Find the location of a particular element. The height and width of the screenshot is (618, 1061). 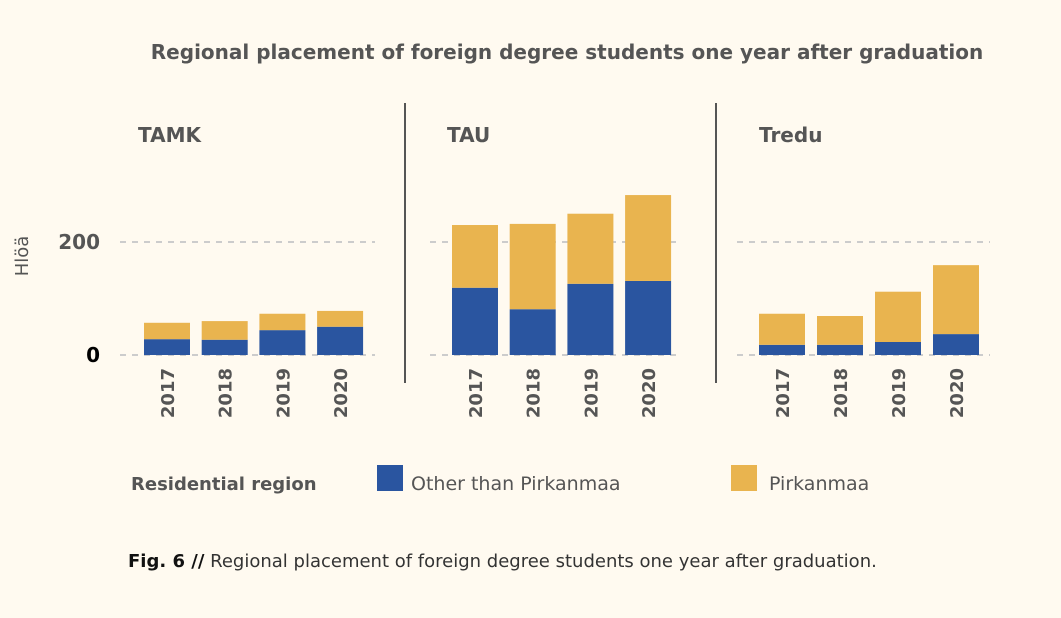

panel-title: Tredu is located at coordinates (790, 135).